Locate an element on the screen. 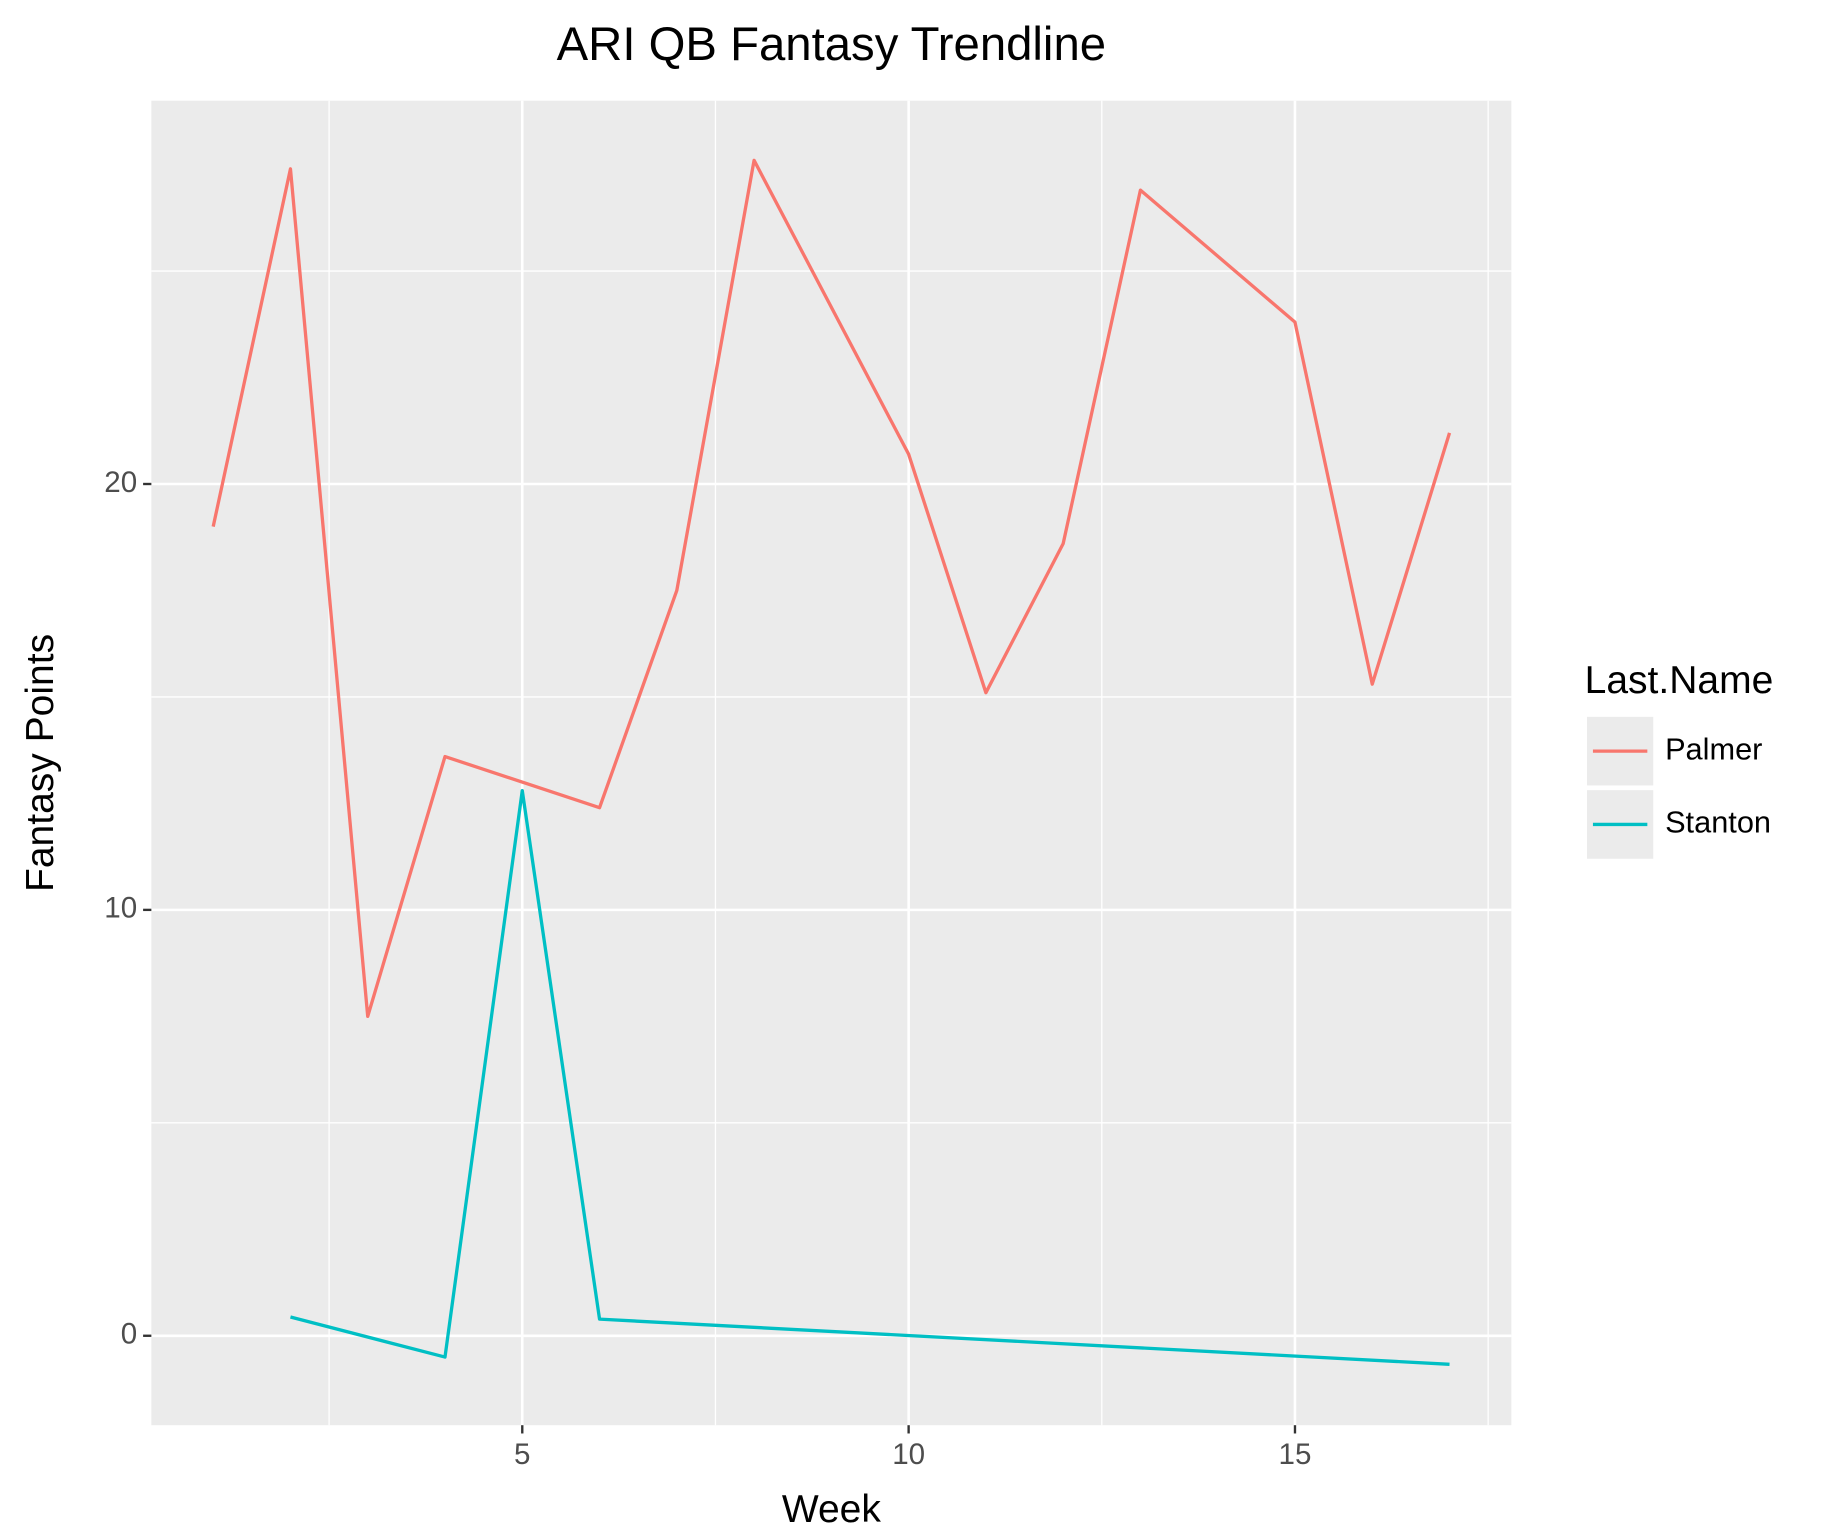 The image size is (1833, 1533). legend-label: Palmer is located at coordinates (1713, 748).